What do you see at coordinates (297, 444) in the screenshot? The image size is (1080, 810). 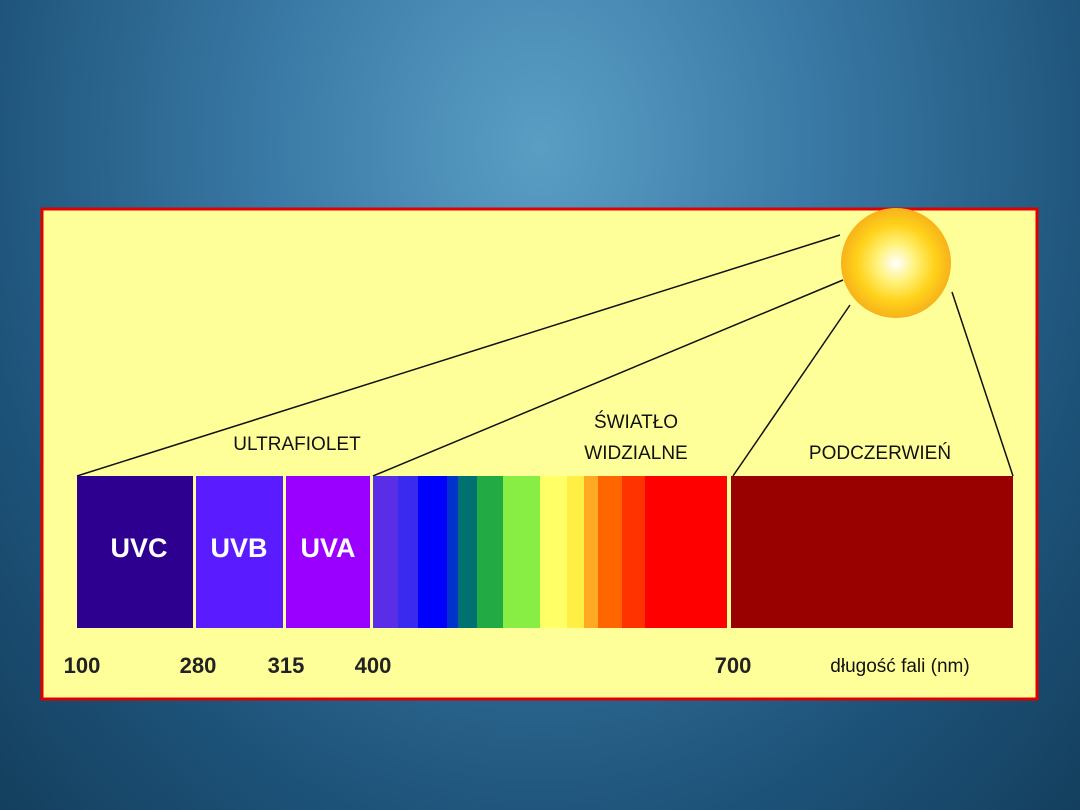 I see `group-label: ULTRAFIOLET` at bounding box center [297, 444].